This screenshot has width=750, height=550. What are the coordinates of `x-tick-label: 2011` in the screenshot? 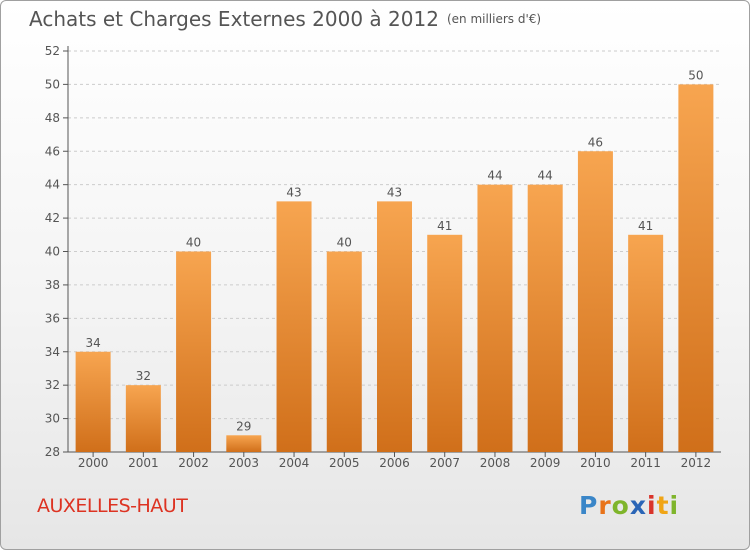 It's located at (645, 463).